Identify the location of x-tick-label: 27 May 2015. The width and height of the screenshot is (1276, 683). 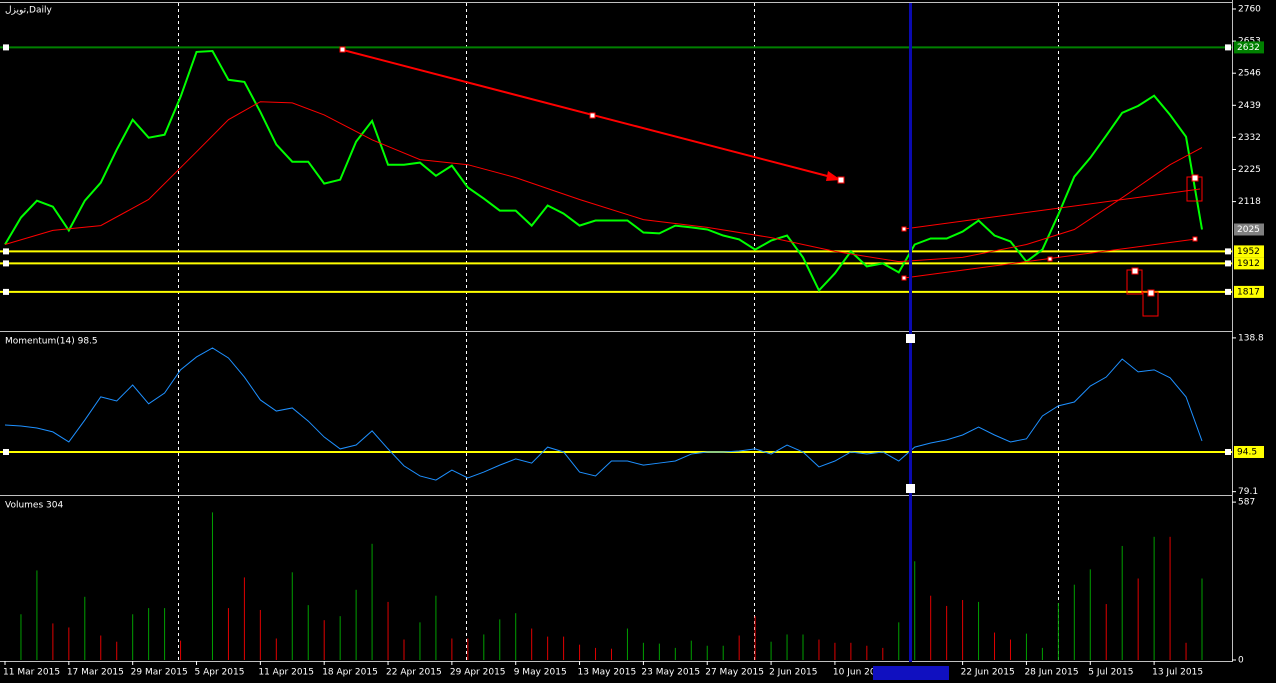
(734, 673).